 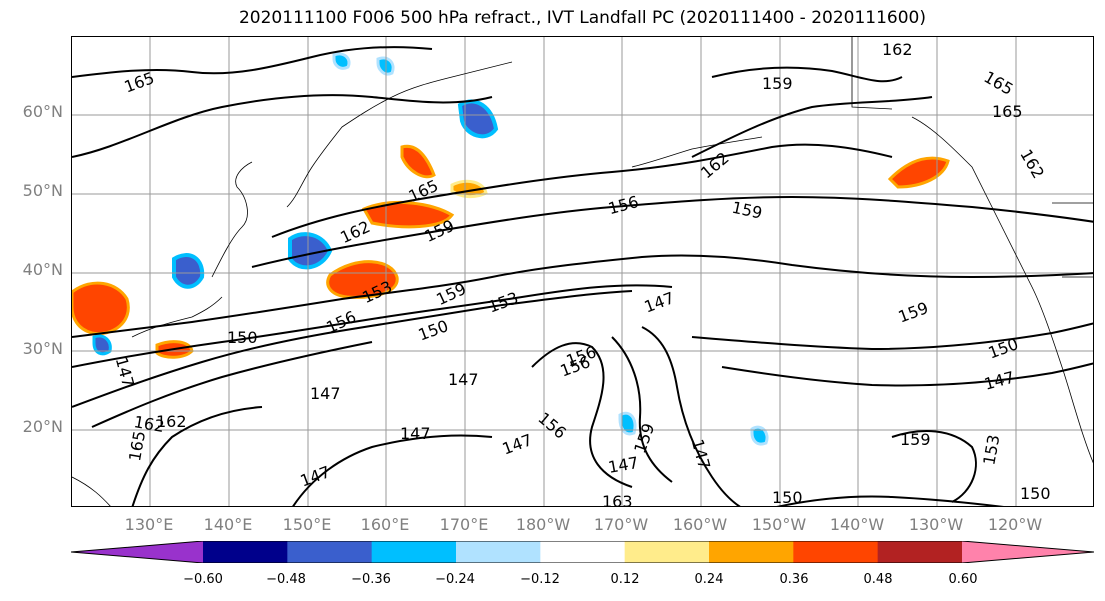 What do you see at coordinates (464, 524) in the screenshot?
I see `lon-label: 170°E` at bounding box center [464, 524].